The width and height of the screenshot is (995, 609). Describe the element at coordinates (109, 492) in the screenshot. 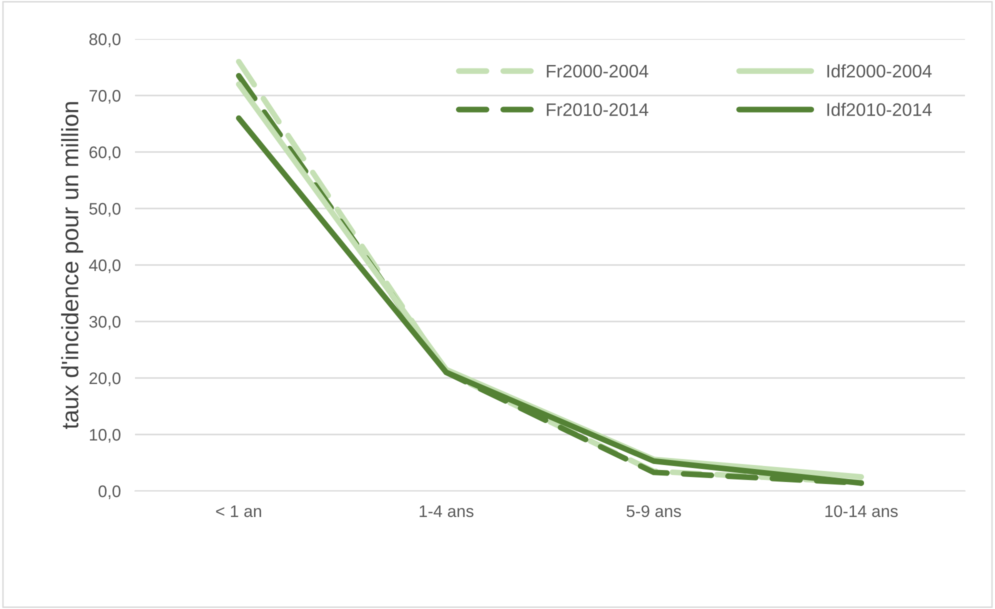

I see `y-tick-label: 0,0` at that location.